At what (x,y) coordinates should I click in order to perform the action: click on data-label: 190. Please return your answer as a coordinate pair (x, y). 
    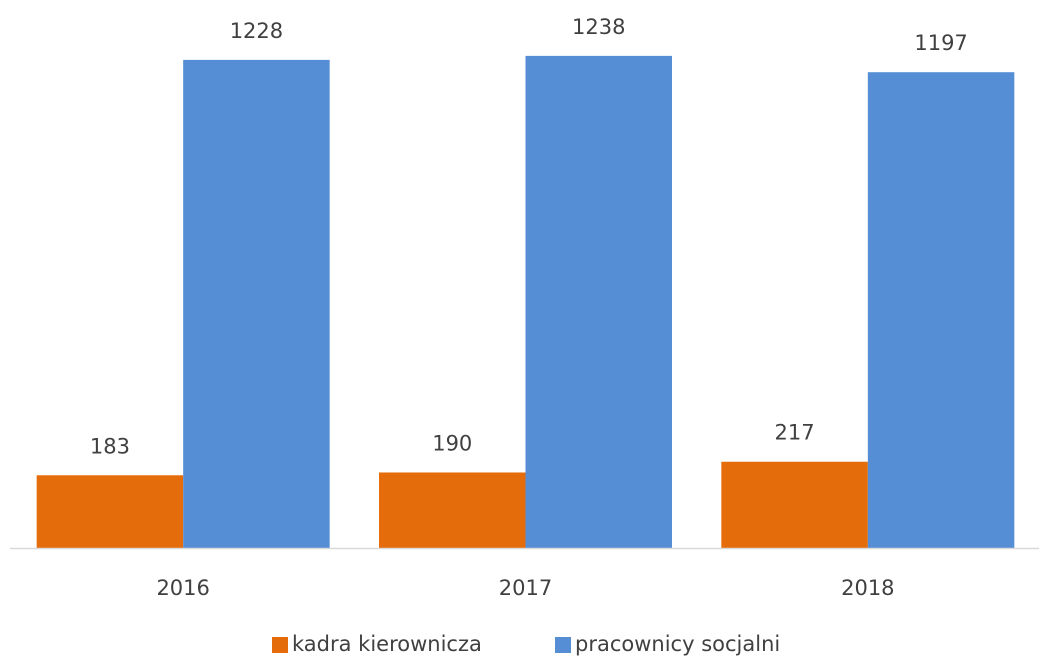
    Looking at the image, I should click on (452, 443).